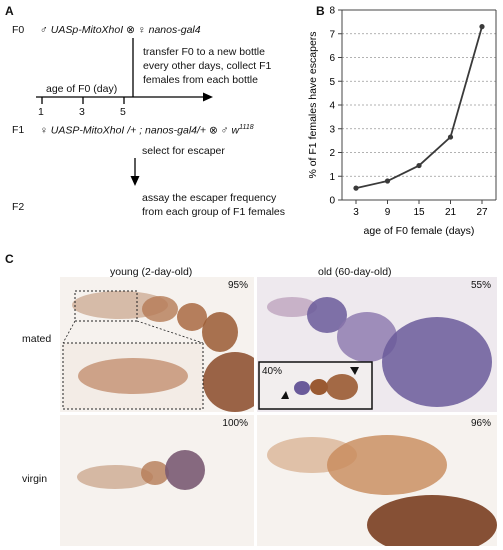 The image size is (503, 550). I want to click on select-arrowhead, so click(135, 181).